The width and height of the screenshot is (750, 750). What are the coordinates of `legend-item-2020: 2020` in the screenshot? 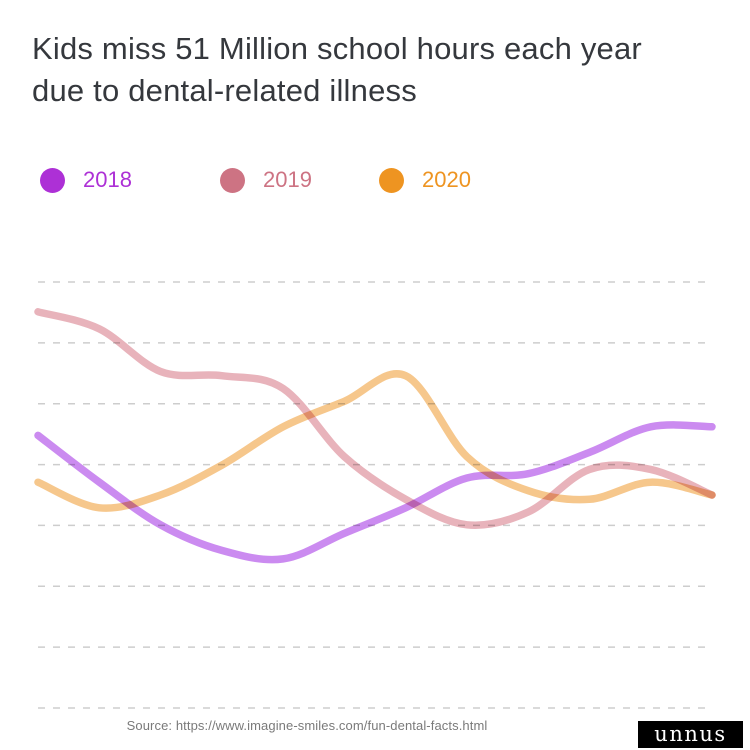 It's located at (425, 180).